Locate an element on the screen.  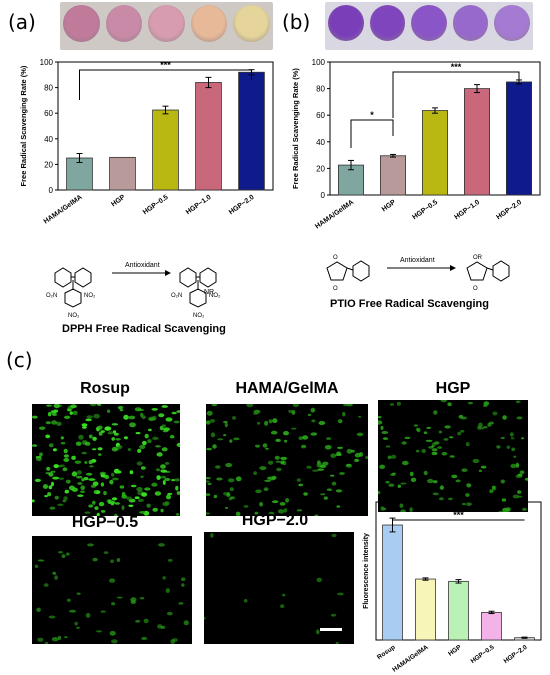
product-group-label: NR is located at coordinates (209, 292).